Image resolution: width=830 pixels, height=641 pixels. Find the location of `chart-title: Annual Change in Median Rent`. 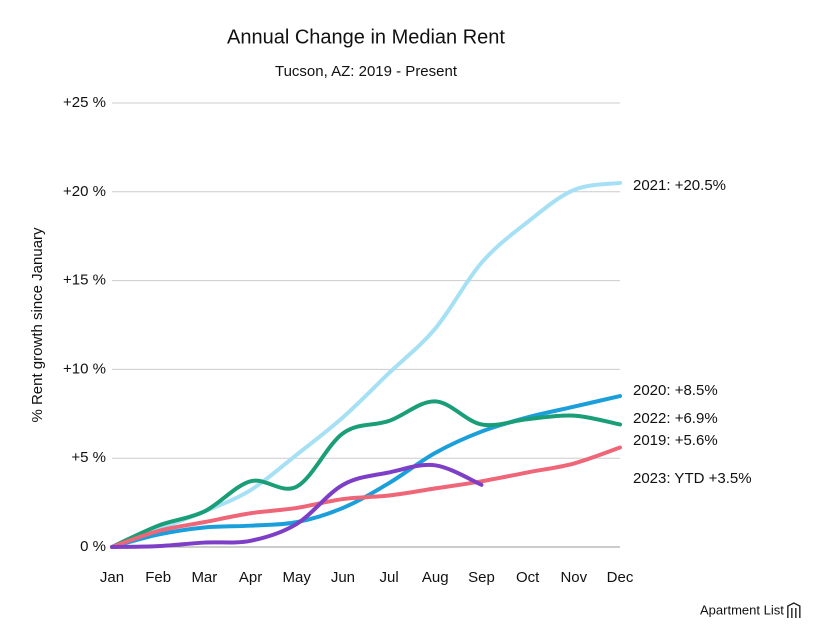

chart-title: Annual Change in Median Rent is located at coordinates (366, 37).